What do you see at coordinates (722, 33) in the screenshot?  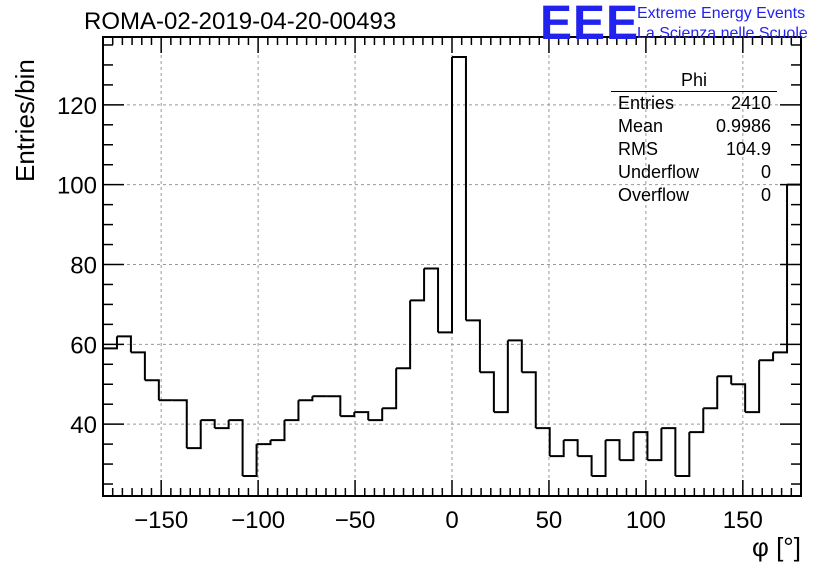 I see `logo-line-2: La Scienza nelle Scuole` at bounding box center [722, 33].